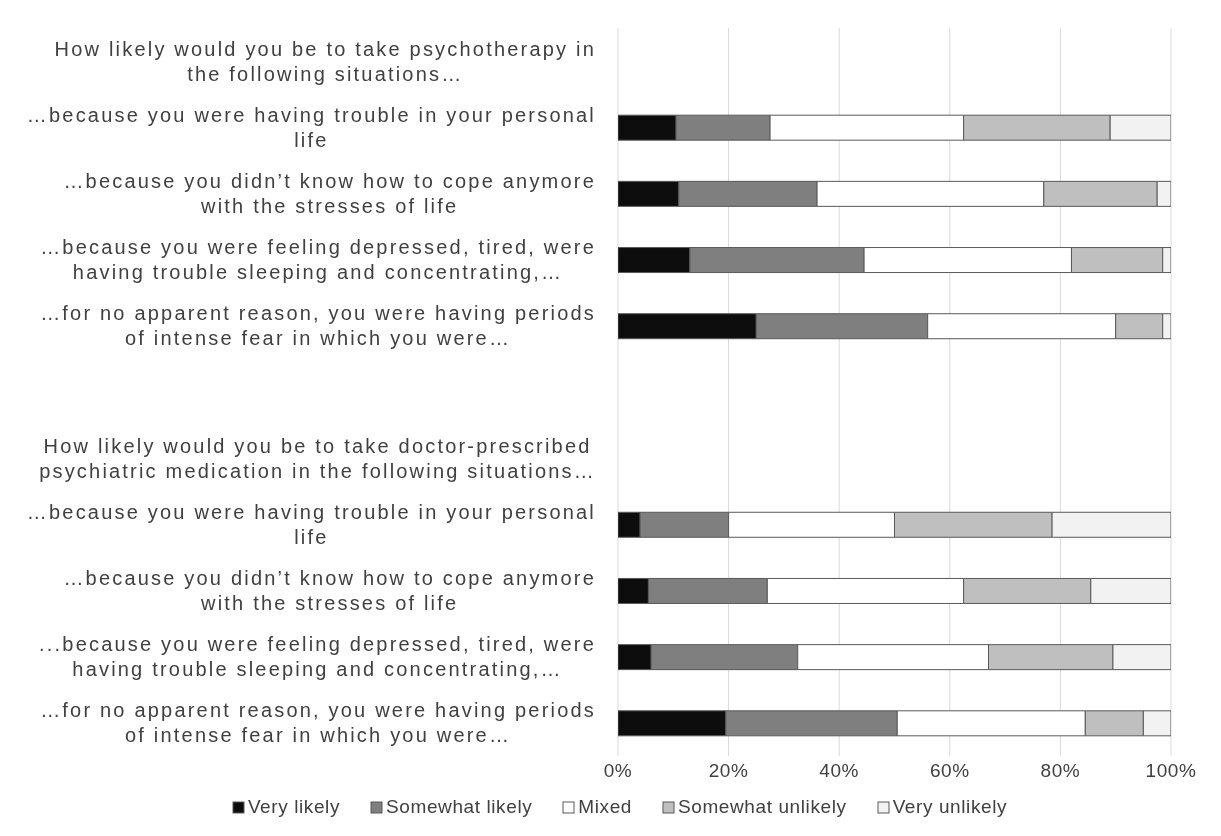 The width and height of the screenshot is (1221, 836). Describe the element at coordinates (293, 807) in the screenshot. I see `legend-label: Very likely` at that location.